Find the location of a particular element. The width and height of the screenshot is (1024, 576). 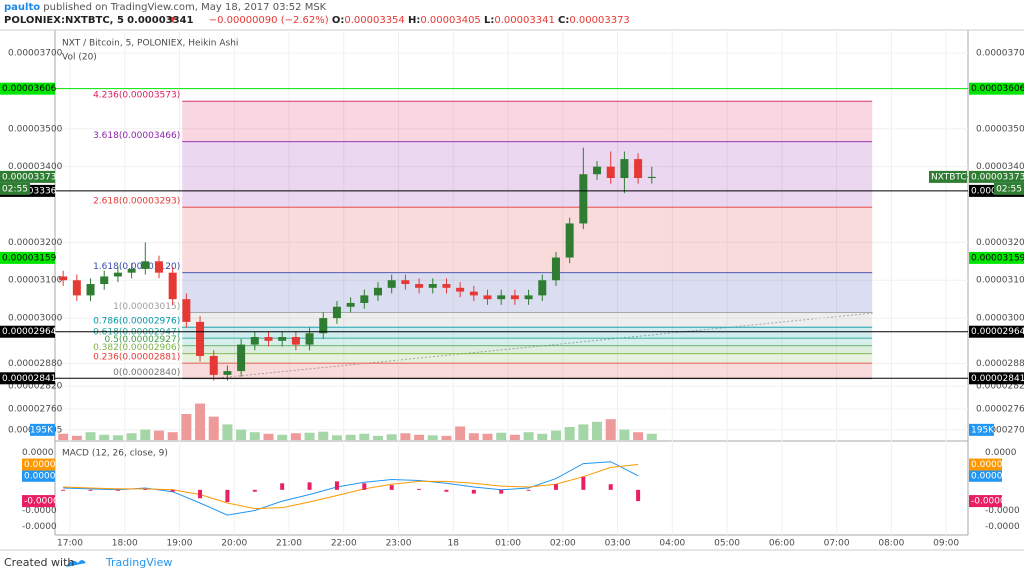

c-value: 0.00003373 is located at coordinates (599, 20).